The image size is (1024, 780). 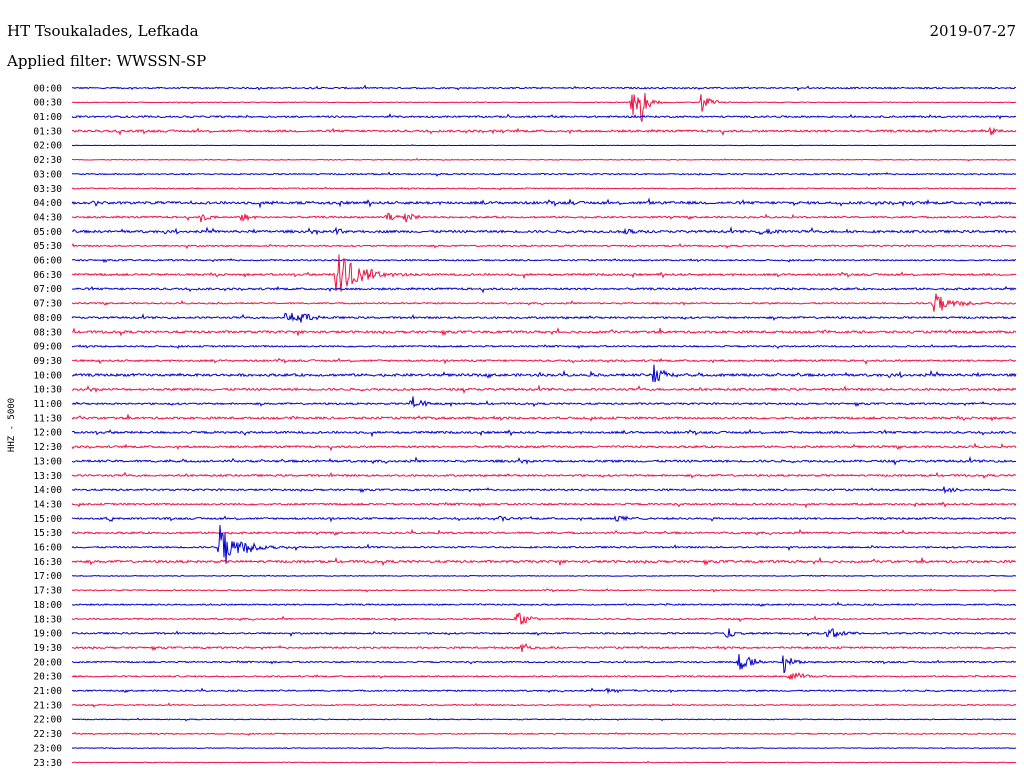 I want to click on row-label-0130: 01:30, so click(x=47, y=131).